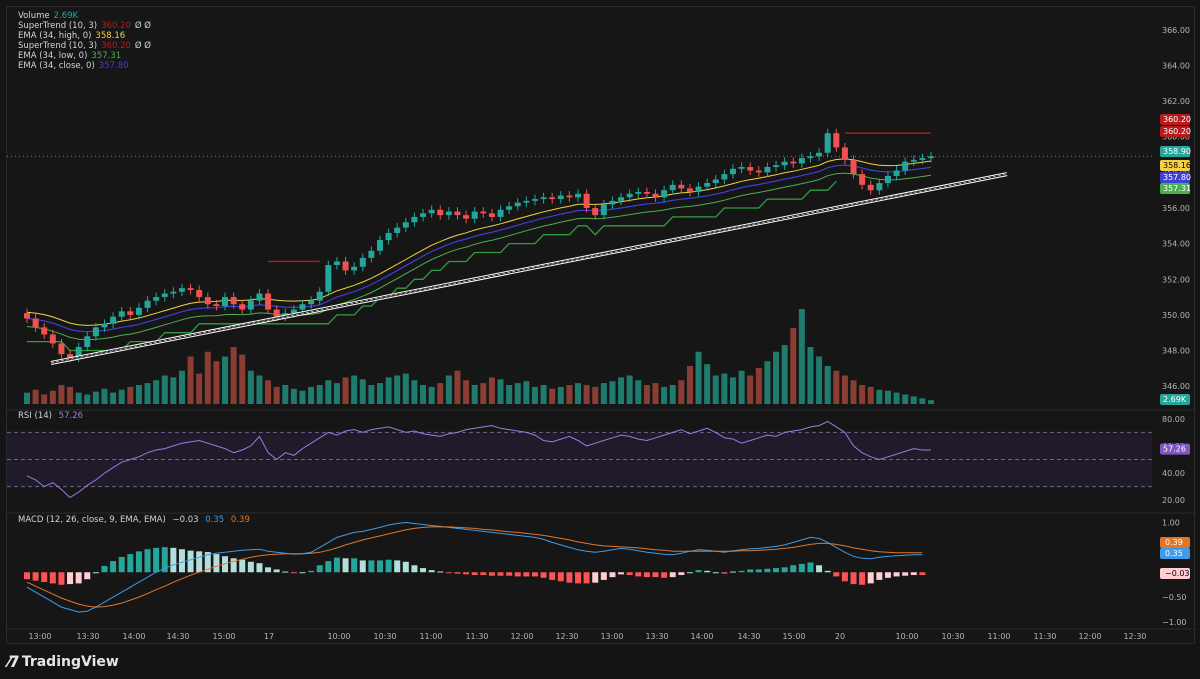 The width and height of the screenshot is (1200, 679). I want to click on macd-axis-tick: −0.50, so click(1174, 597).